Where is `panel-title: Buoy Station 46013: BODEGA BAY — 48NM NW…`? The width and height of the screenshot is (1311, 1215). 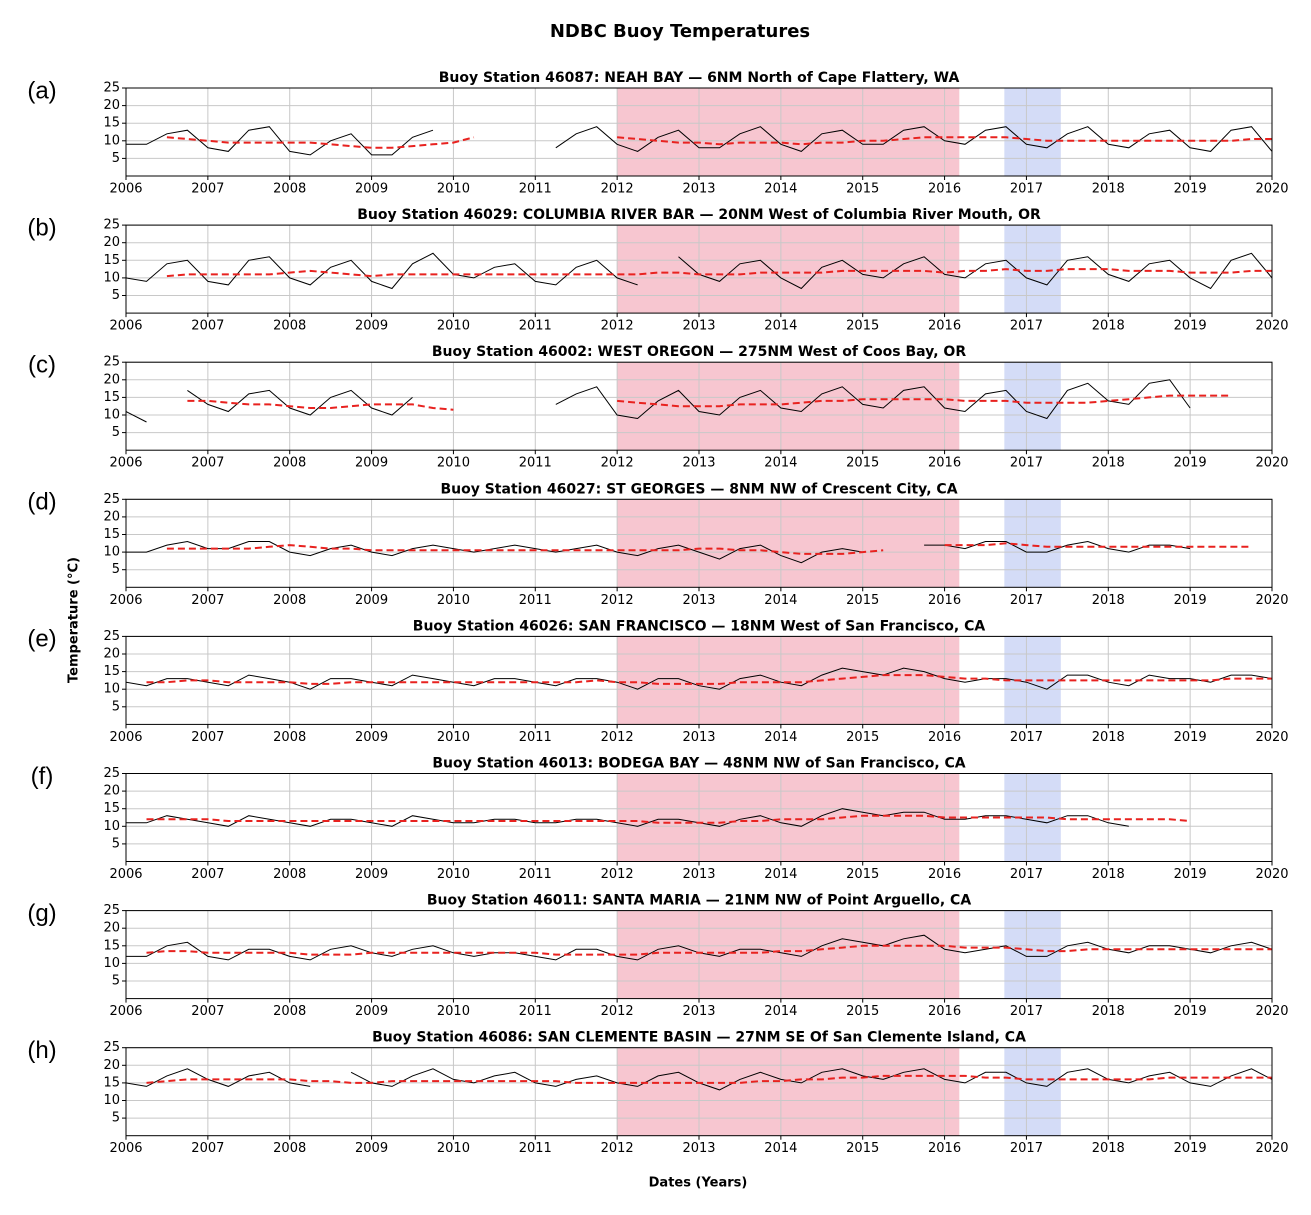 panel-title: Buoy Station 46013: BODEGA BAY — 48NM NW… is located at coordinates (698, 764).